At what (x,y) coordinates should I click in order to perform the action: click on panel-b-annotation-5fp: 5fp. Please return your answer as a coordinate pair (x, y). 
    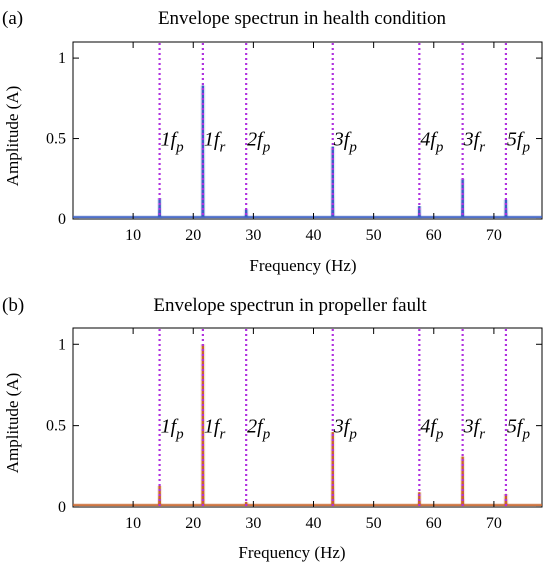
    Looking at the image, I should click on (519, 429).